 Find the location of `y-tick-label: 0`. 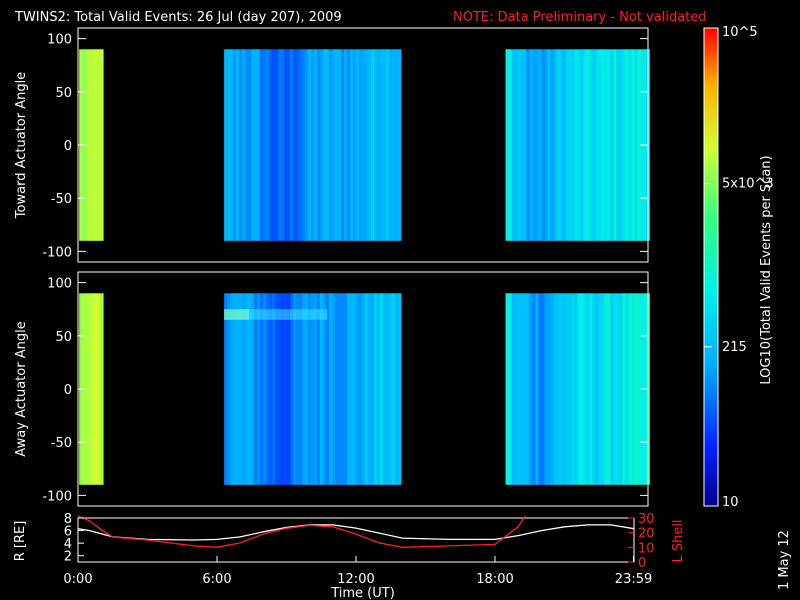

y-tick-label: 0 is located at coordinates (68, 146).